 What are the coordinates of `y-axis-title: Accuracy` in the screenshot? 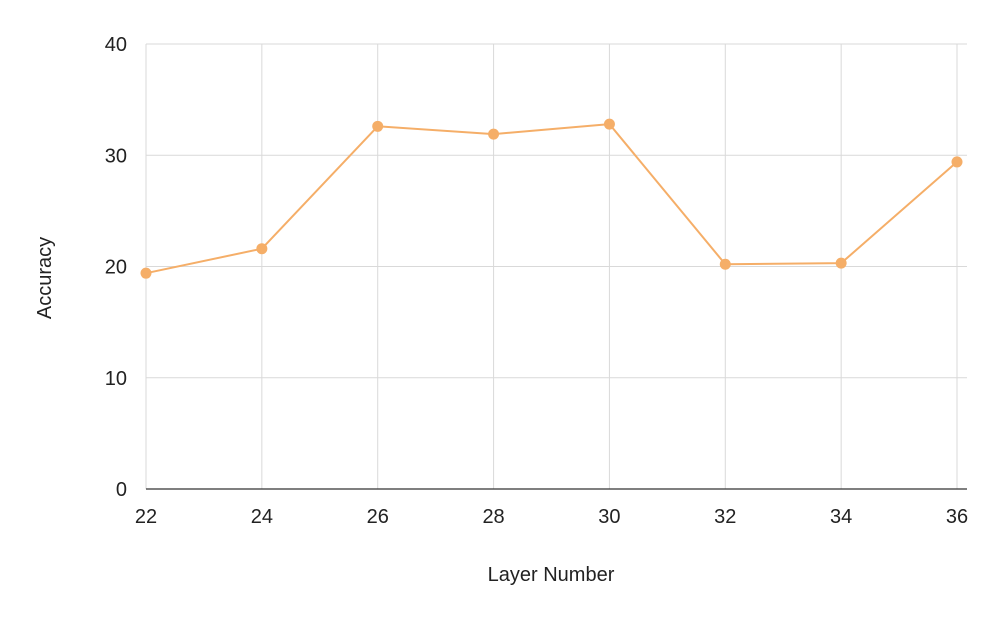 It's located at (45, 278).